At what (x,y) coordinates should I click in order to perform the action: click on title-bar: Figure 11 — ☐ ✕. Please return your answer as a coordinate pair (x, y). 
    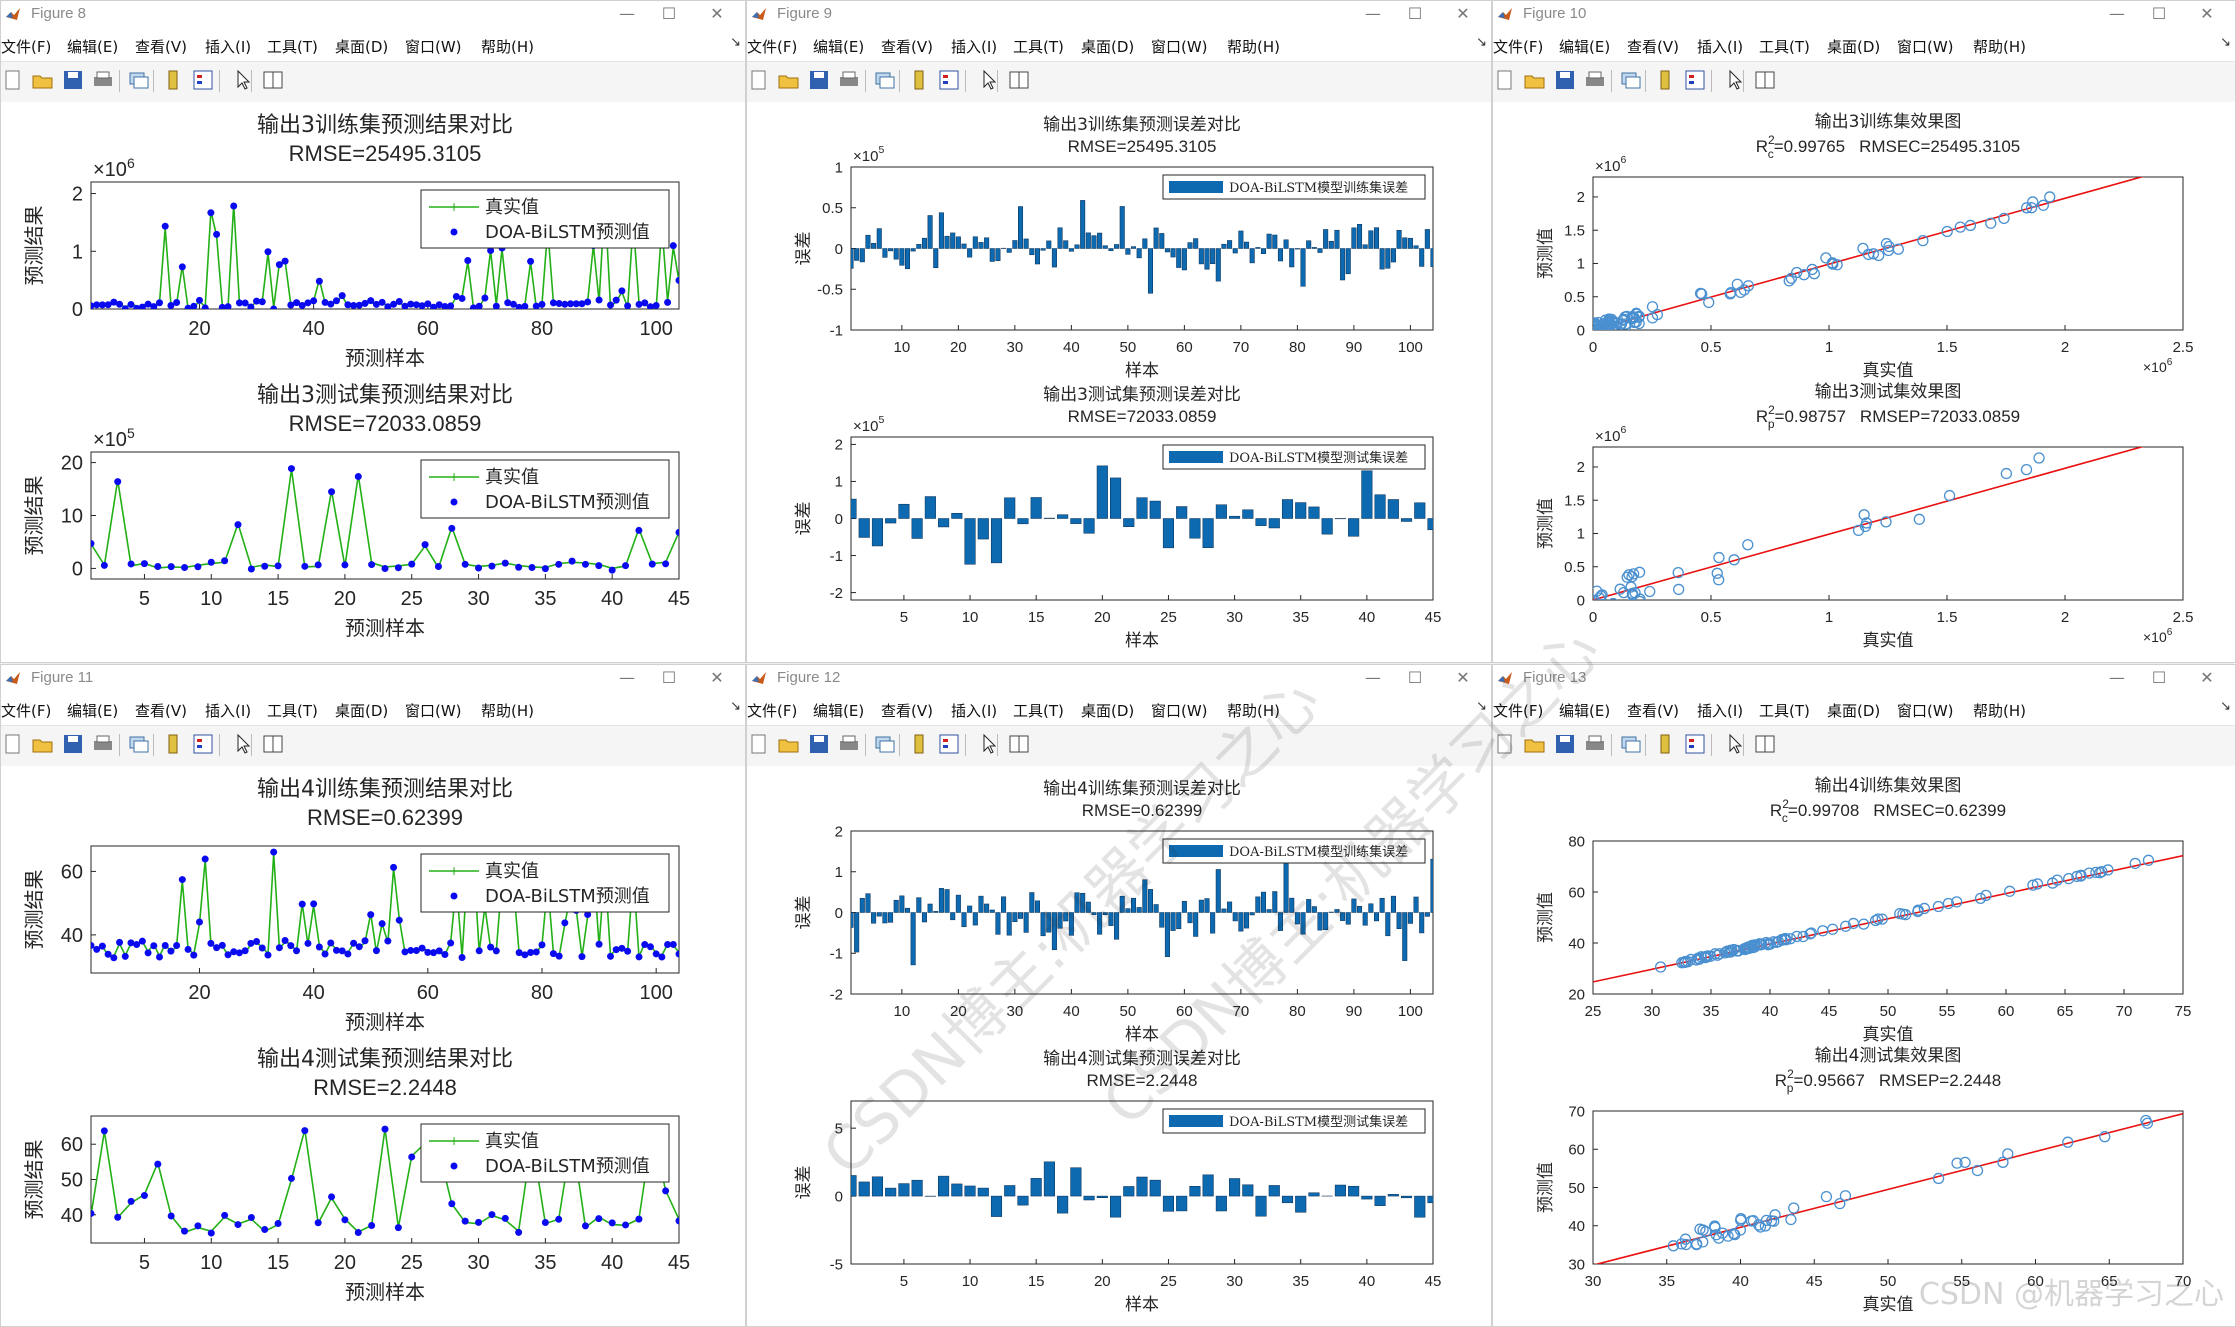
    Looking at the image, I should click on (373, 678).